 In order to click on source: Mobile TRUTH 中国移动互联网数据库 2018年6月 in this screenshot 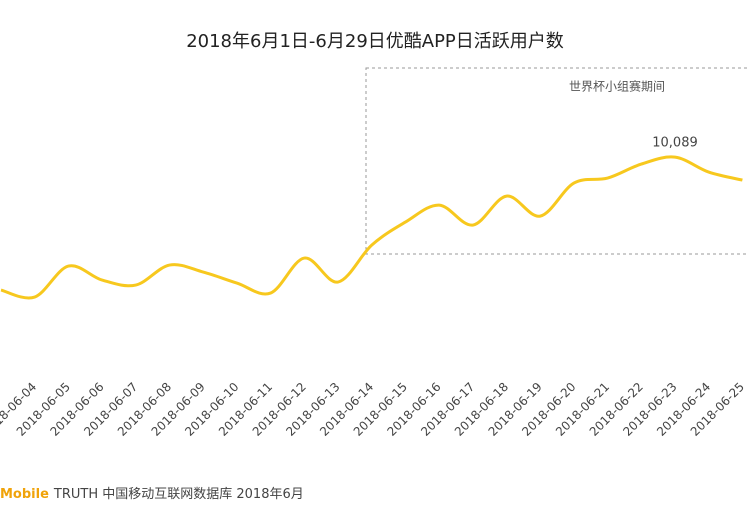, I will do `click(152, 494)`.